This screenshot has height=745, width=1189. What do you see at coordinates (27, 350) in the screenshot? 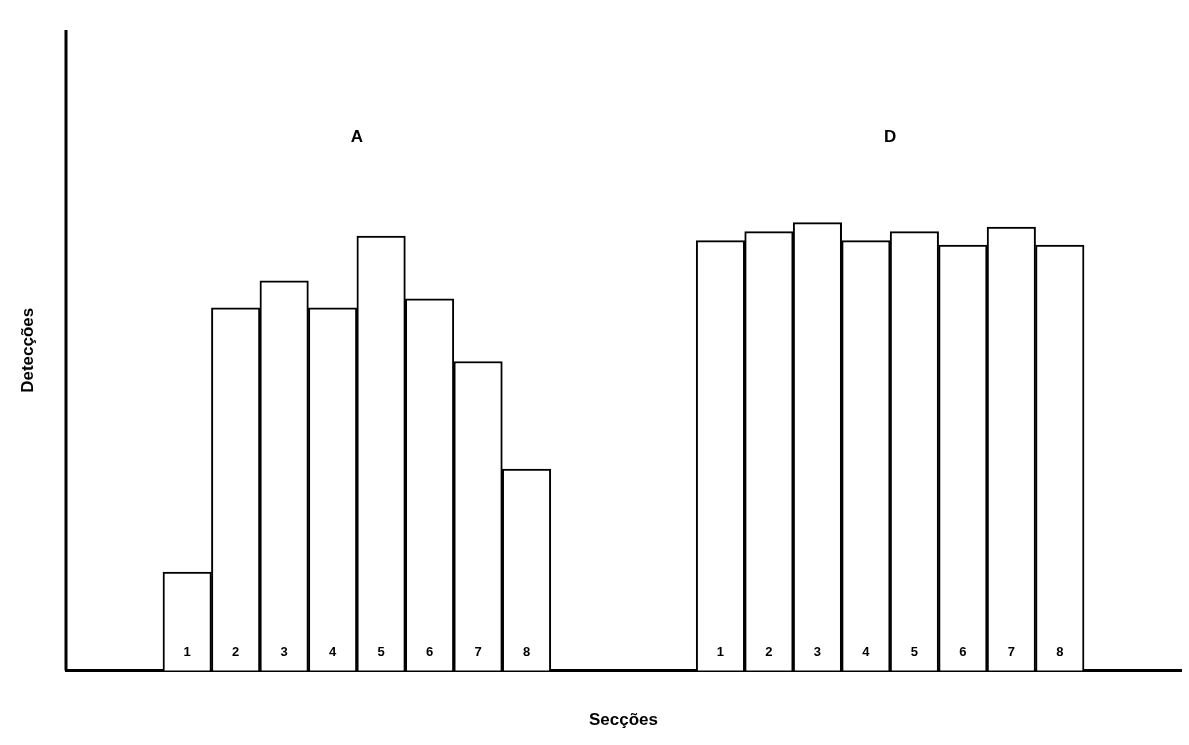
I see `y-axis-title: Detecções` at bounding box center [27, 350].